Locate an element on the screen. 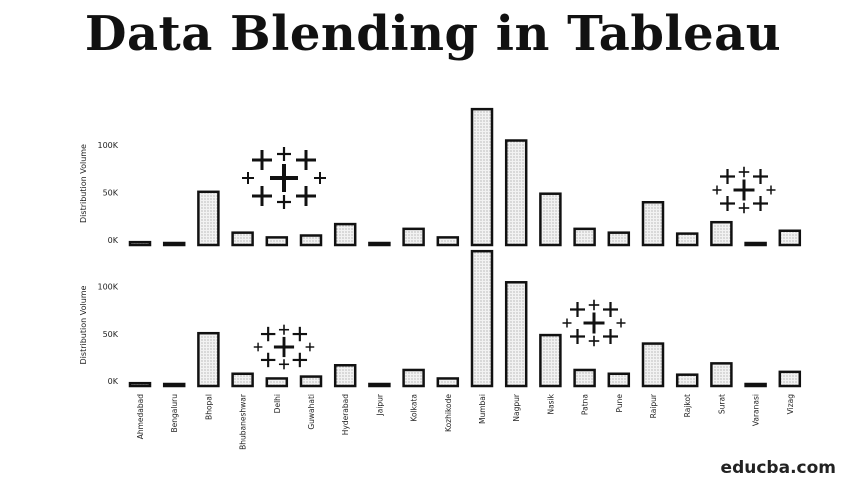  x-tick-label: Nagpur is located at coordinates (516, 407).